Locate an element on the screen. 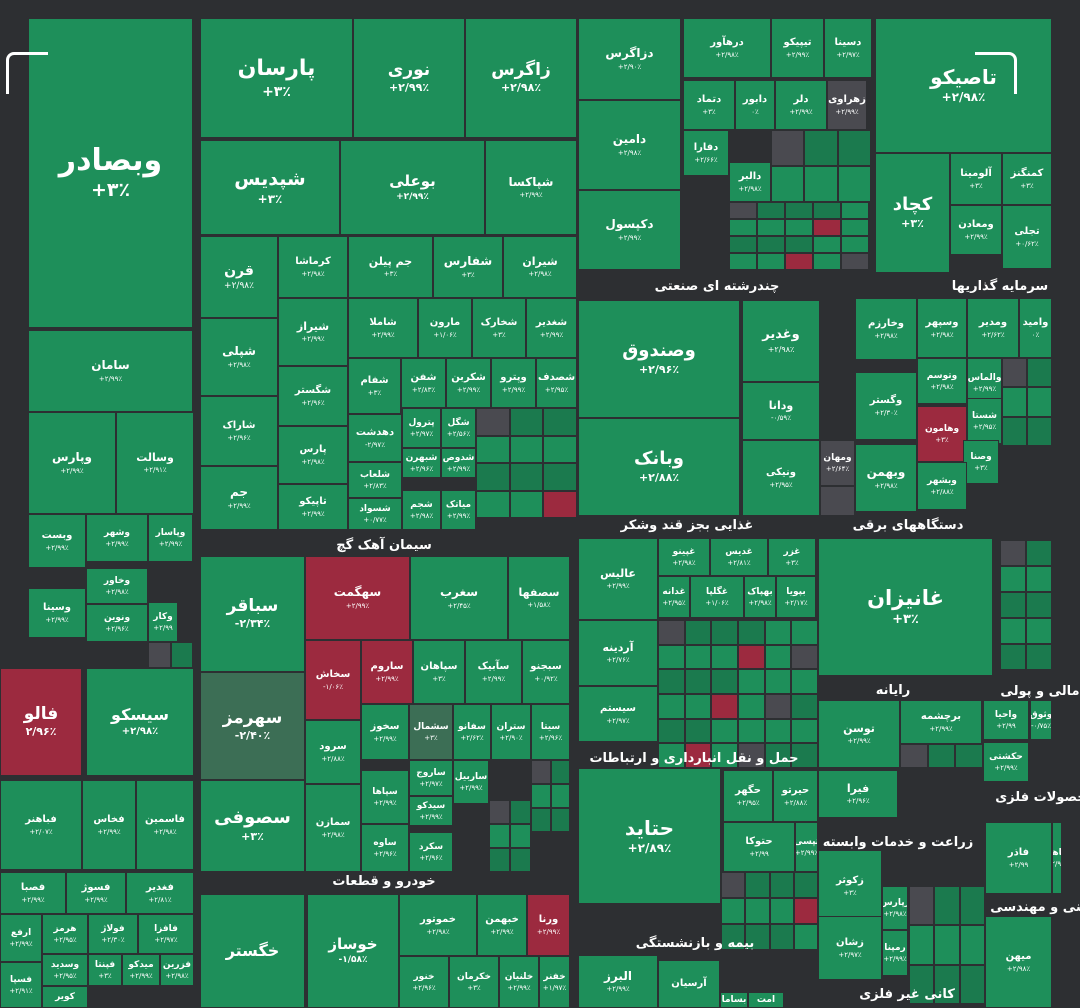  treemap-tile: بساما is located at coordinates (734, 1000).